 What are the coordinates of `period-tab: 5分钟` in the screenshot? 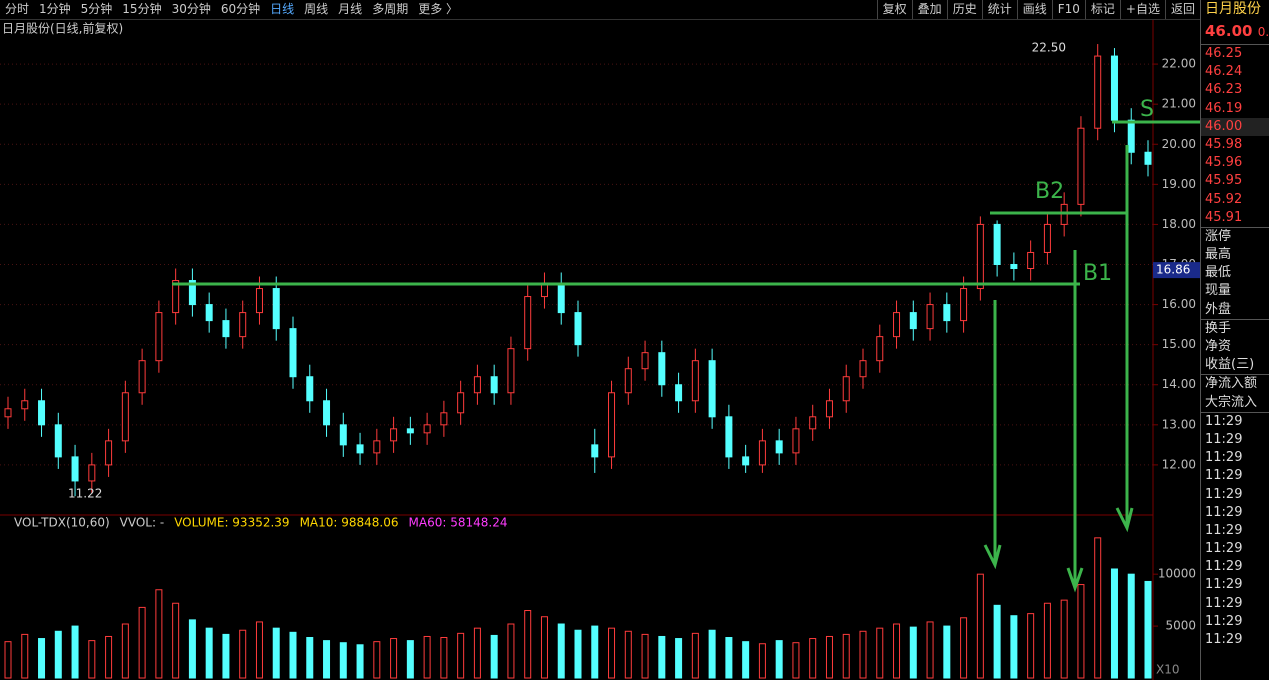 It's located at (96, 9).